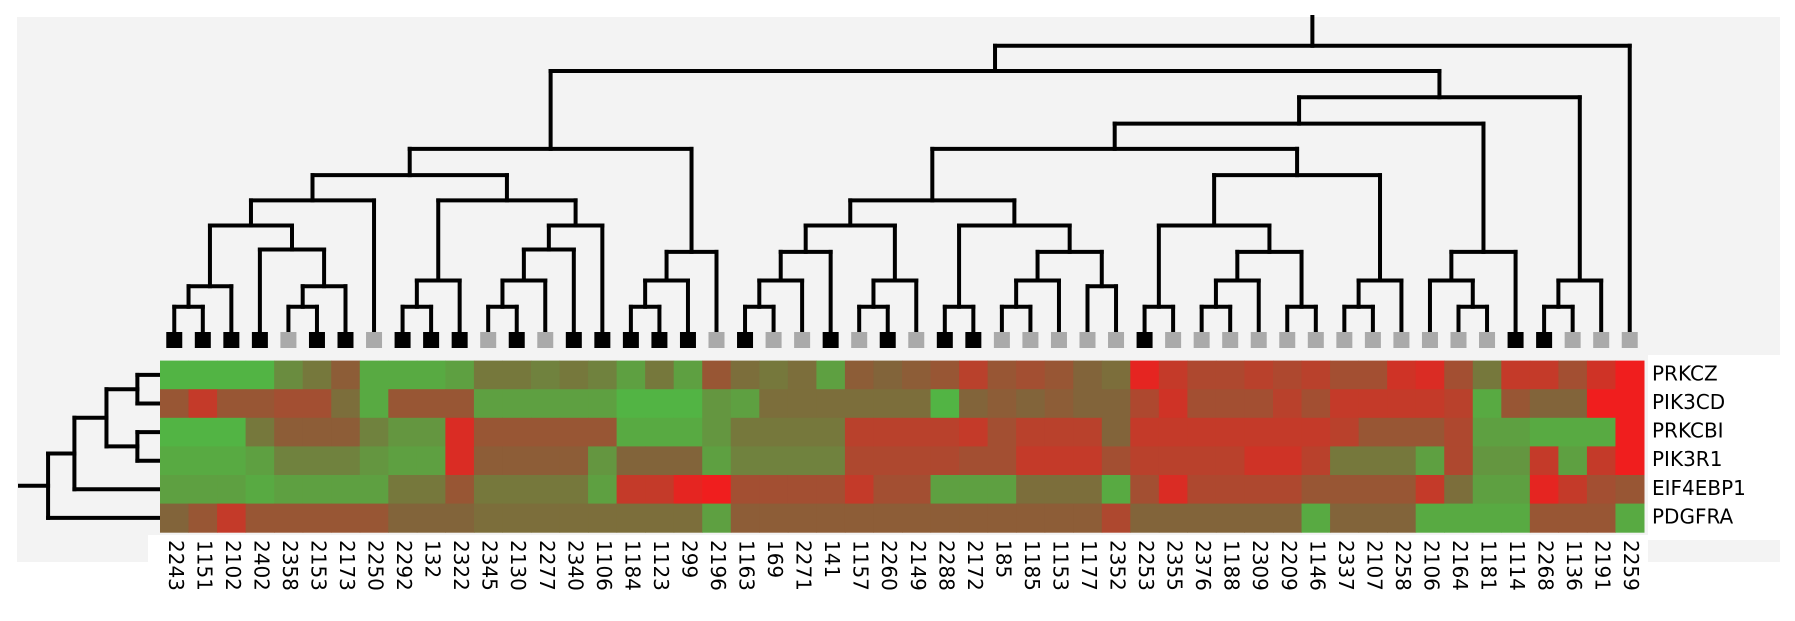  I want to click on column-label: 1106, so click(604, 565).